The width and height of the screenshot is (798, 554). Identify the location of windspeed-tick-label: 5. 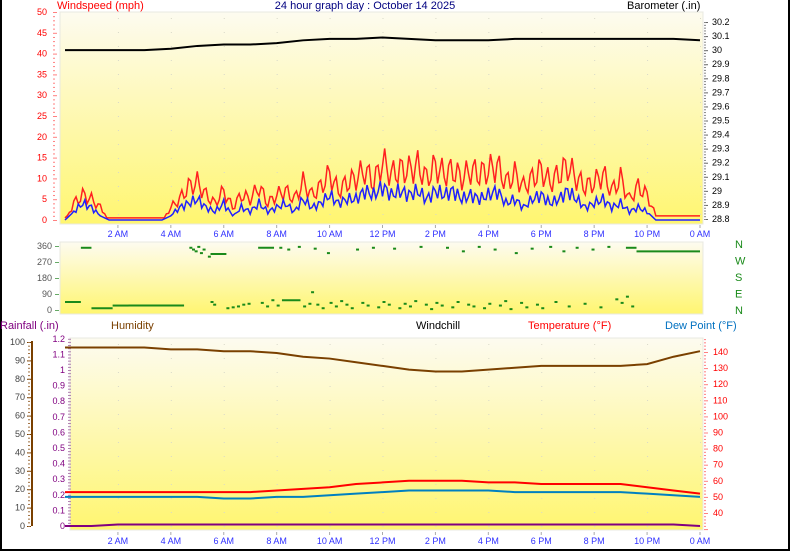
(44, 199).